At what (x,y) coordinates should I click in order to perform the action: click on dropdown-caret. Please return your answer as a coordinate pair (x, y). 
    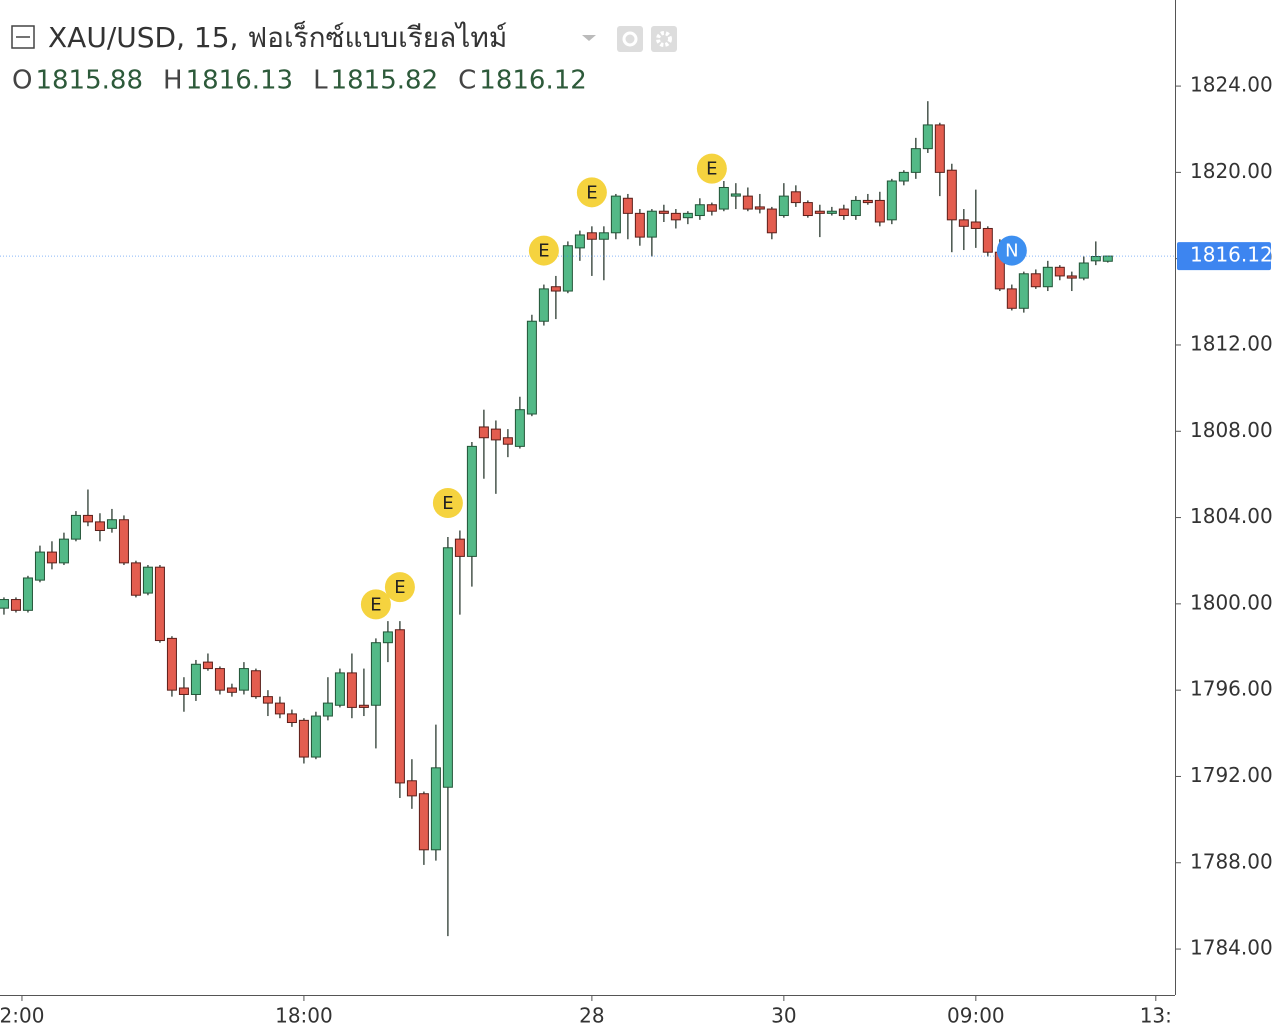
    Looking at the image, I should click on (589, 38).